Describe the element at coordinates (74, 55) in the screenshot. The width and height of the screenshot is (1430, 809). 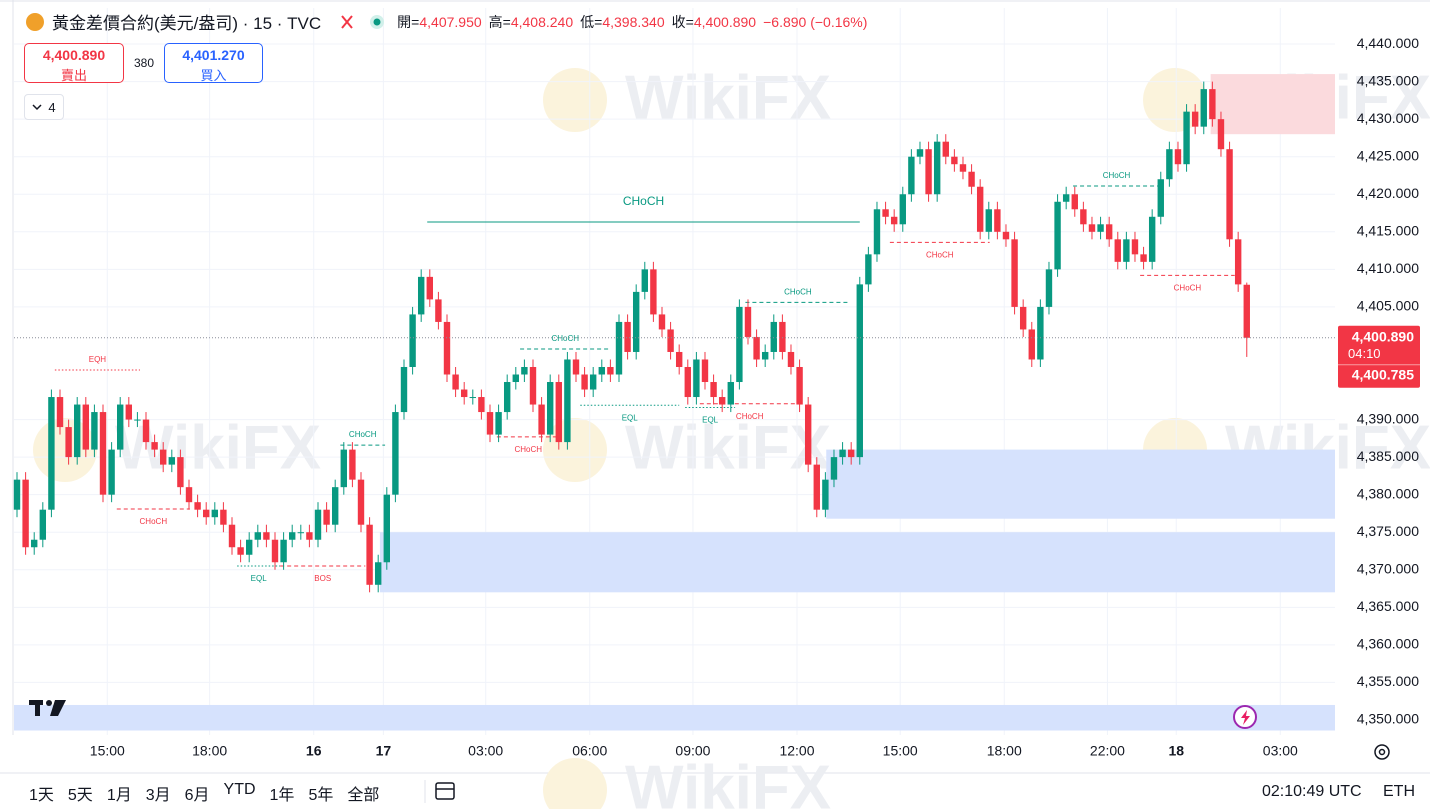
I see `sell-price: 4,400.890` at that location.